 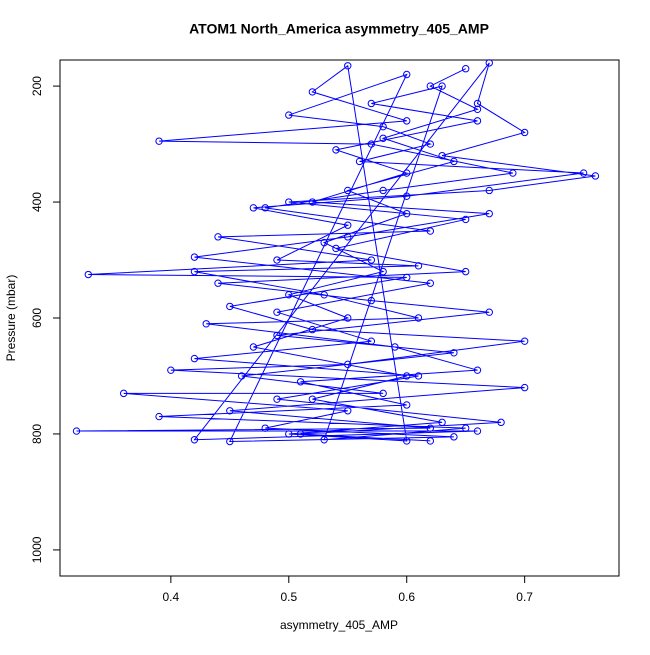 What do you see at coordinates (37, 86) in the screenshot?
I see `y-tick-label: 200` at bounding box center [37, 86].